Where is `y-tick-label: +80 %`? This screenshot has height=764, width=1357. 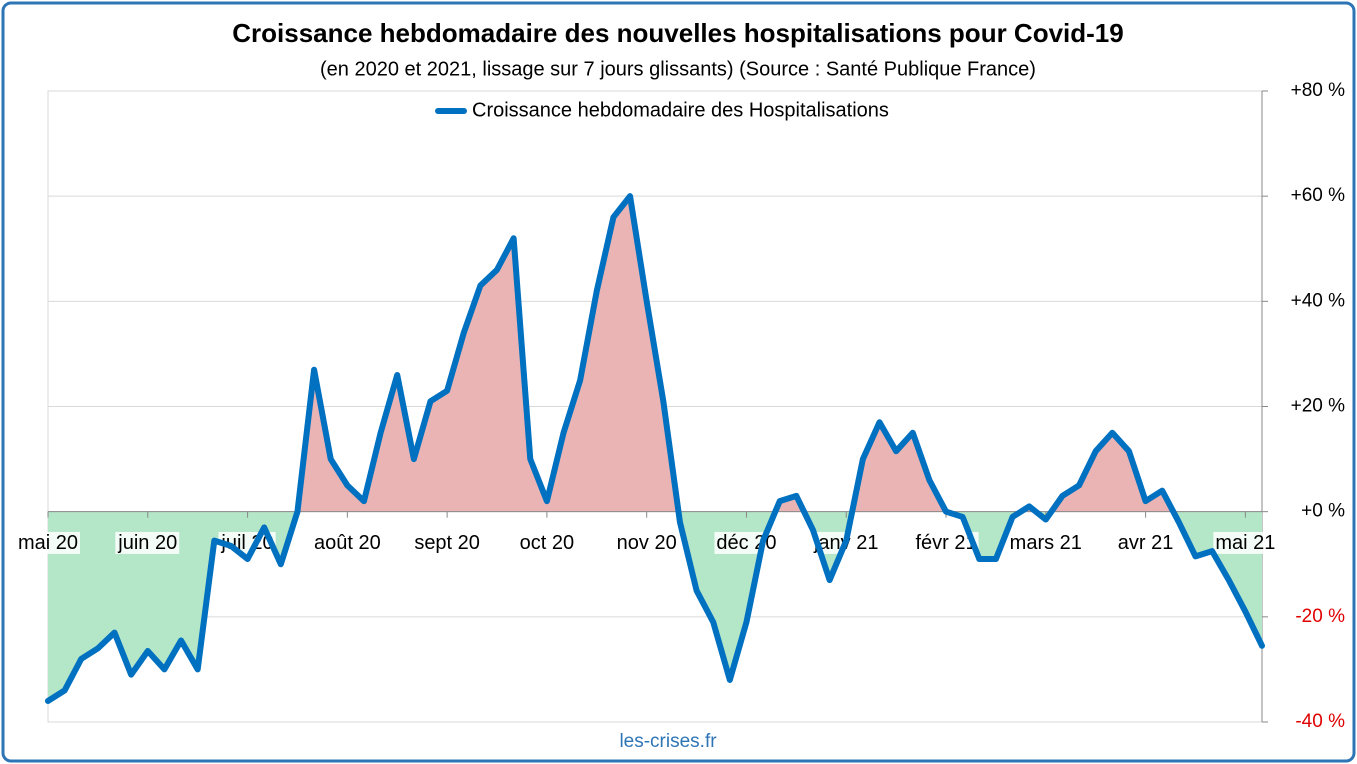 y-tick-label: +80 % is located at coordinates (1318, 90).